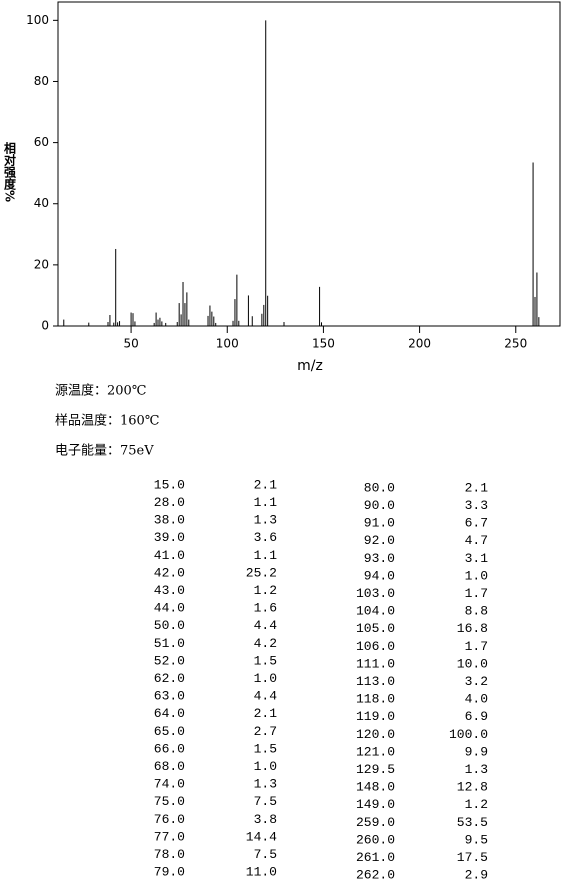 The image size is (570, 879). Describe the element at coordinates (476, 716) in the screenshot. I see `table-cell: 6.9` at that location.